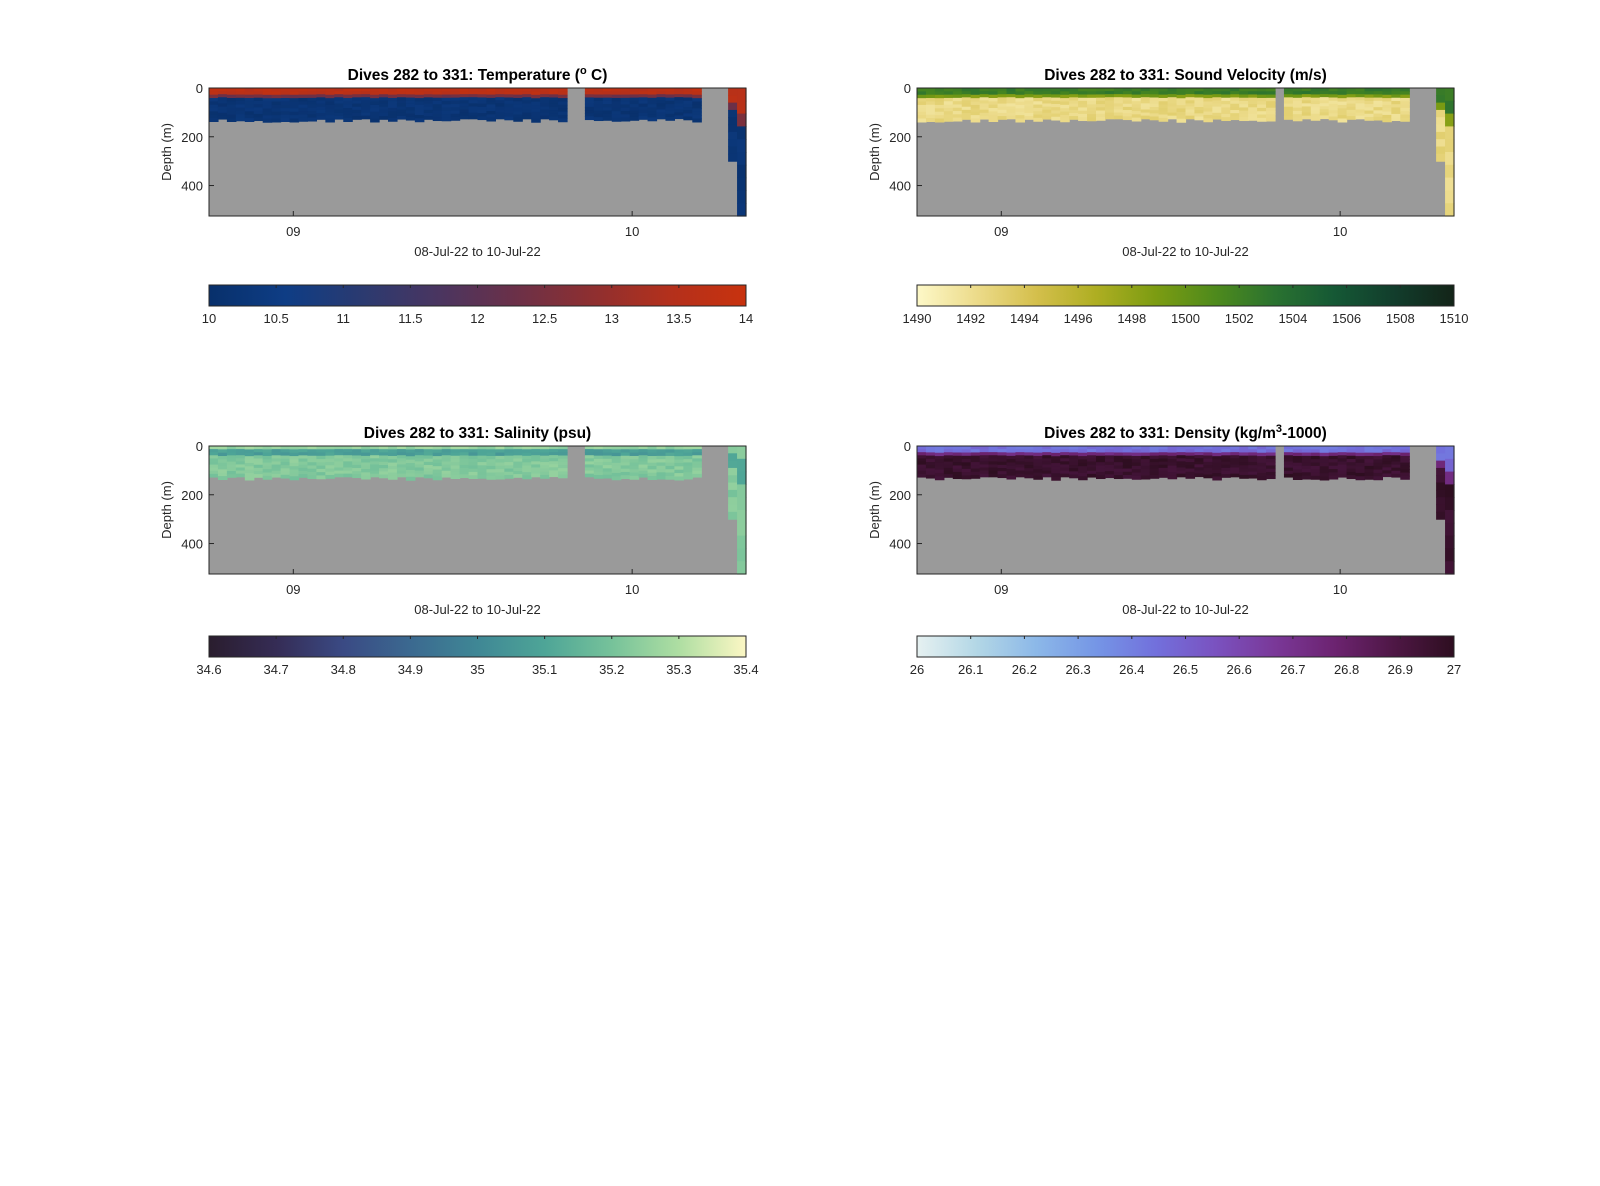 Image resolution: width=1600 pixels, height=1186 pixels. Describe the element at coordinates (208, 669) in the screenshot. I see `colorbar-tick-label: 34.6` at that location.